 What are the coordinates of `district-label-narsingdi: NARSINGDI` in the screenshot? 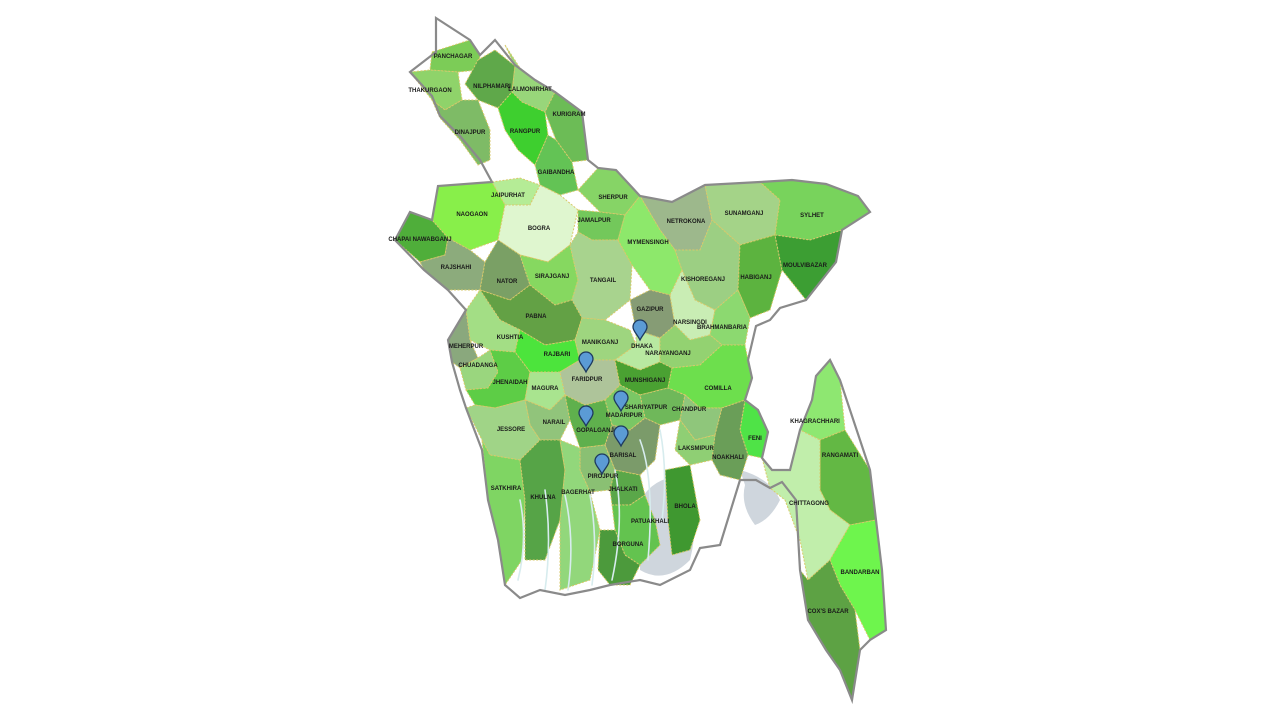 It's located at (690, 323).